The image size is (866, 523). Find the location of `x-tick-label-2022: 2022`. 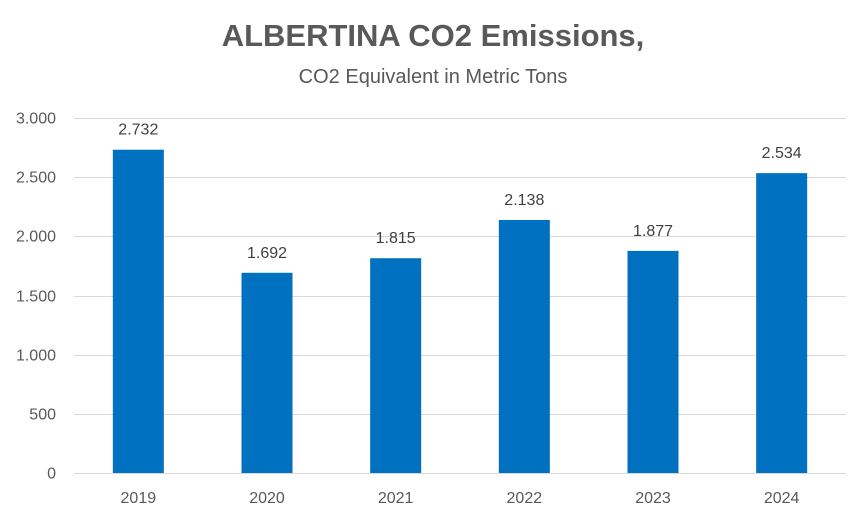

x-tick-label-2022: 2022 is located at coordinates (525, 498).